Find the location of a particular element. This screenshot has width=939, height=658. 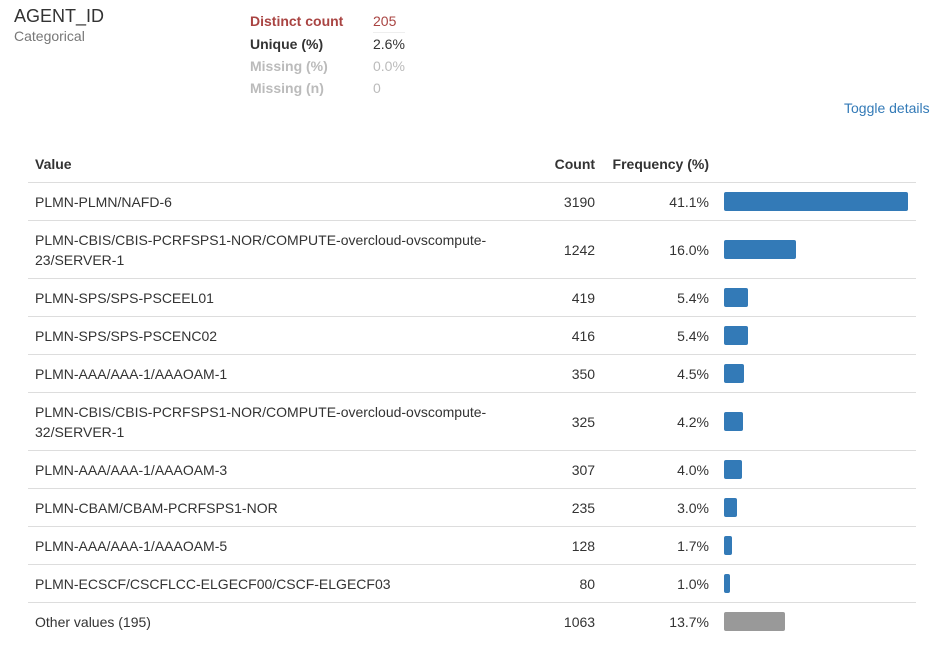

table-row: PLMN-AAA/AAA-1/AAAOAM-1 350 4.5% is located at coordinates (472, 373).